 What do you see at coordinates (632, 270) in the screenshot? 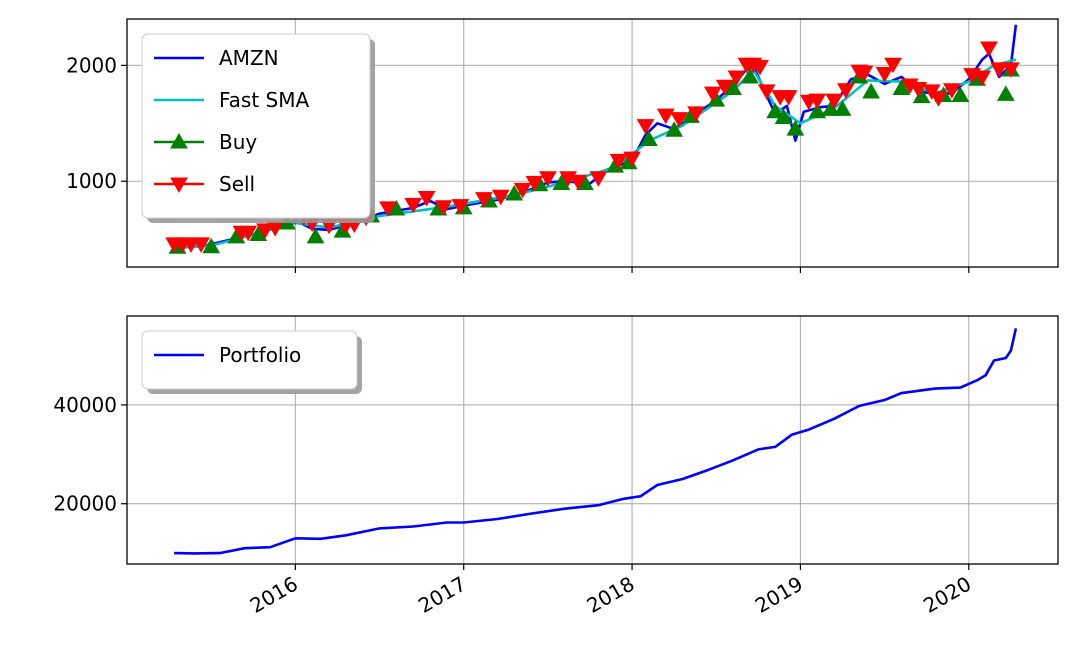
I see `price-x-ticks` at bounding box center [632, 270].